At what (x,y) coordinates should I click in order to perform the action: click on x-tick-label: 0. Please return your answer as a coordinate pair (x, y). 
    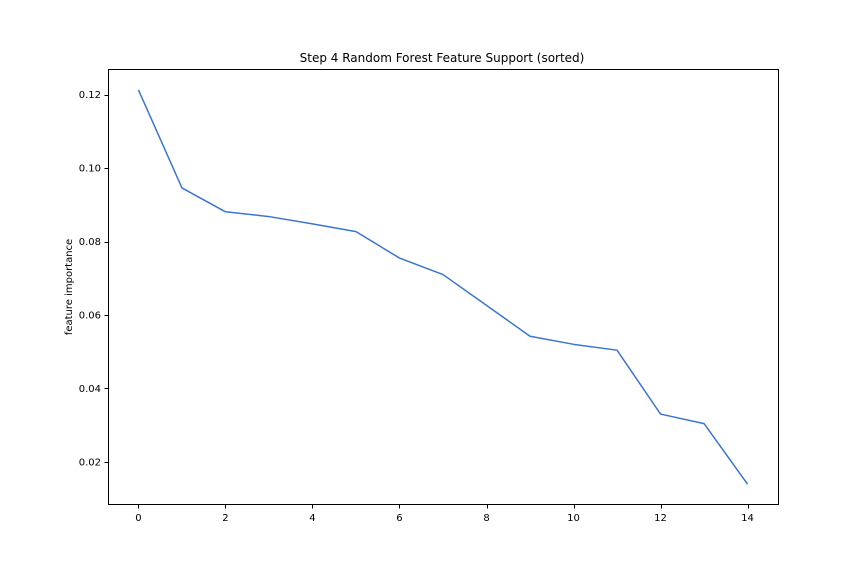
    Looking at the image, I should click on (138, 518).